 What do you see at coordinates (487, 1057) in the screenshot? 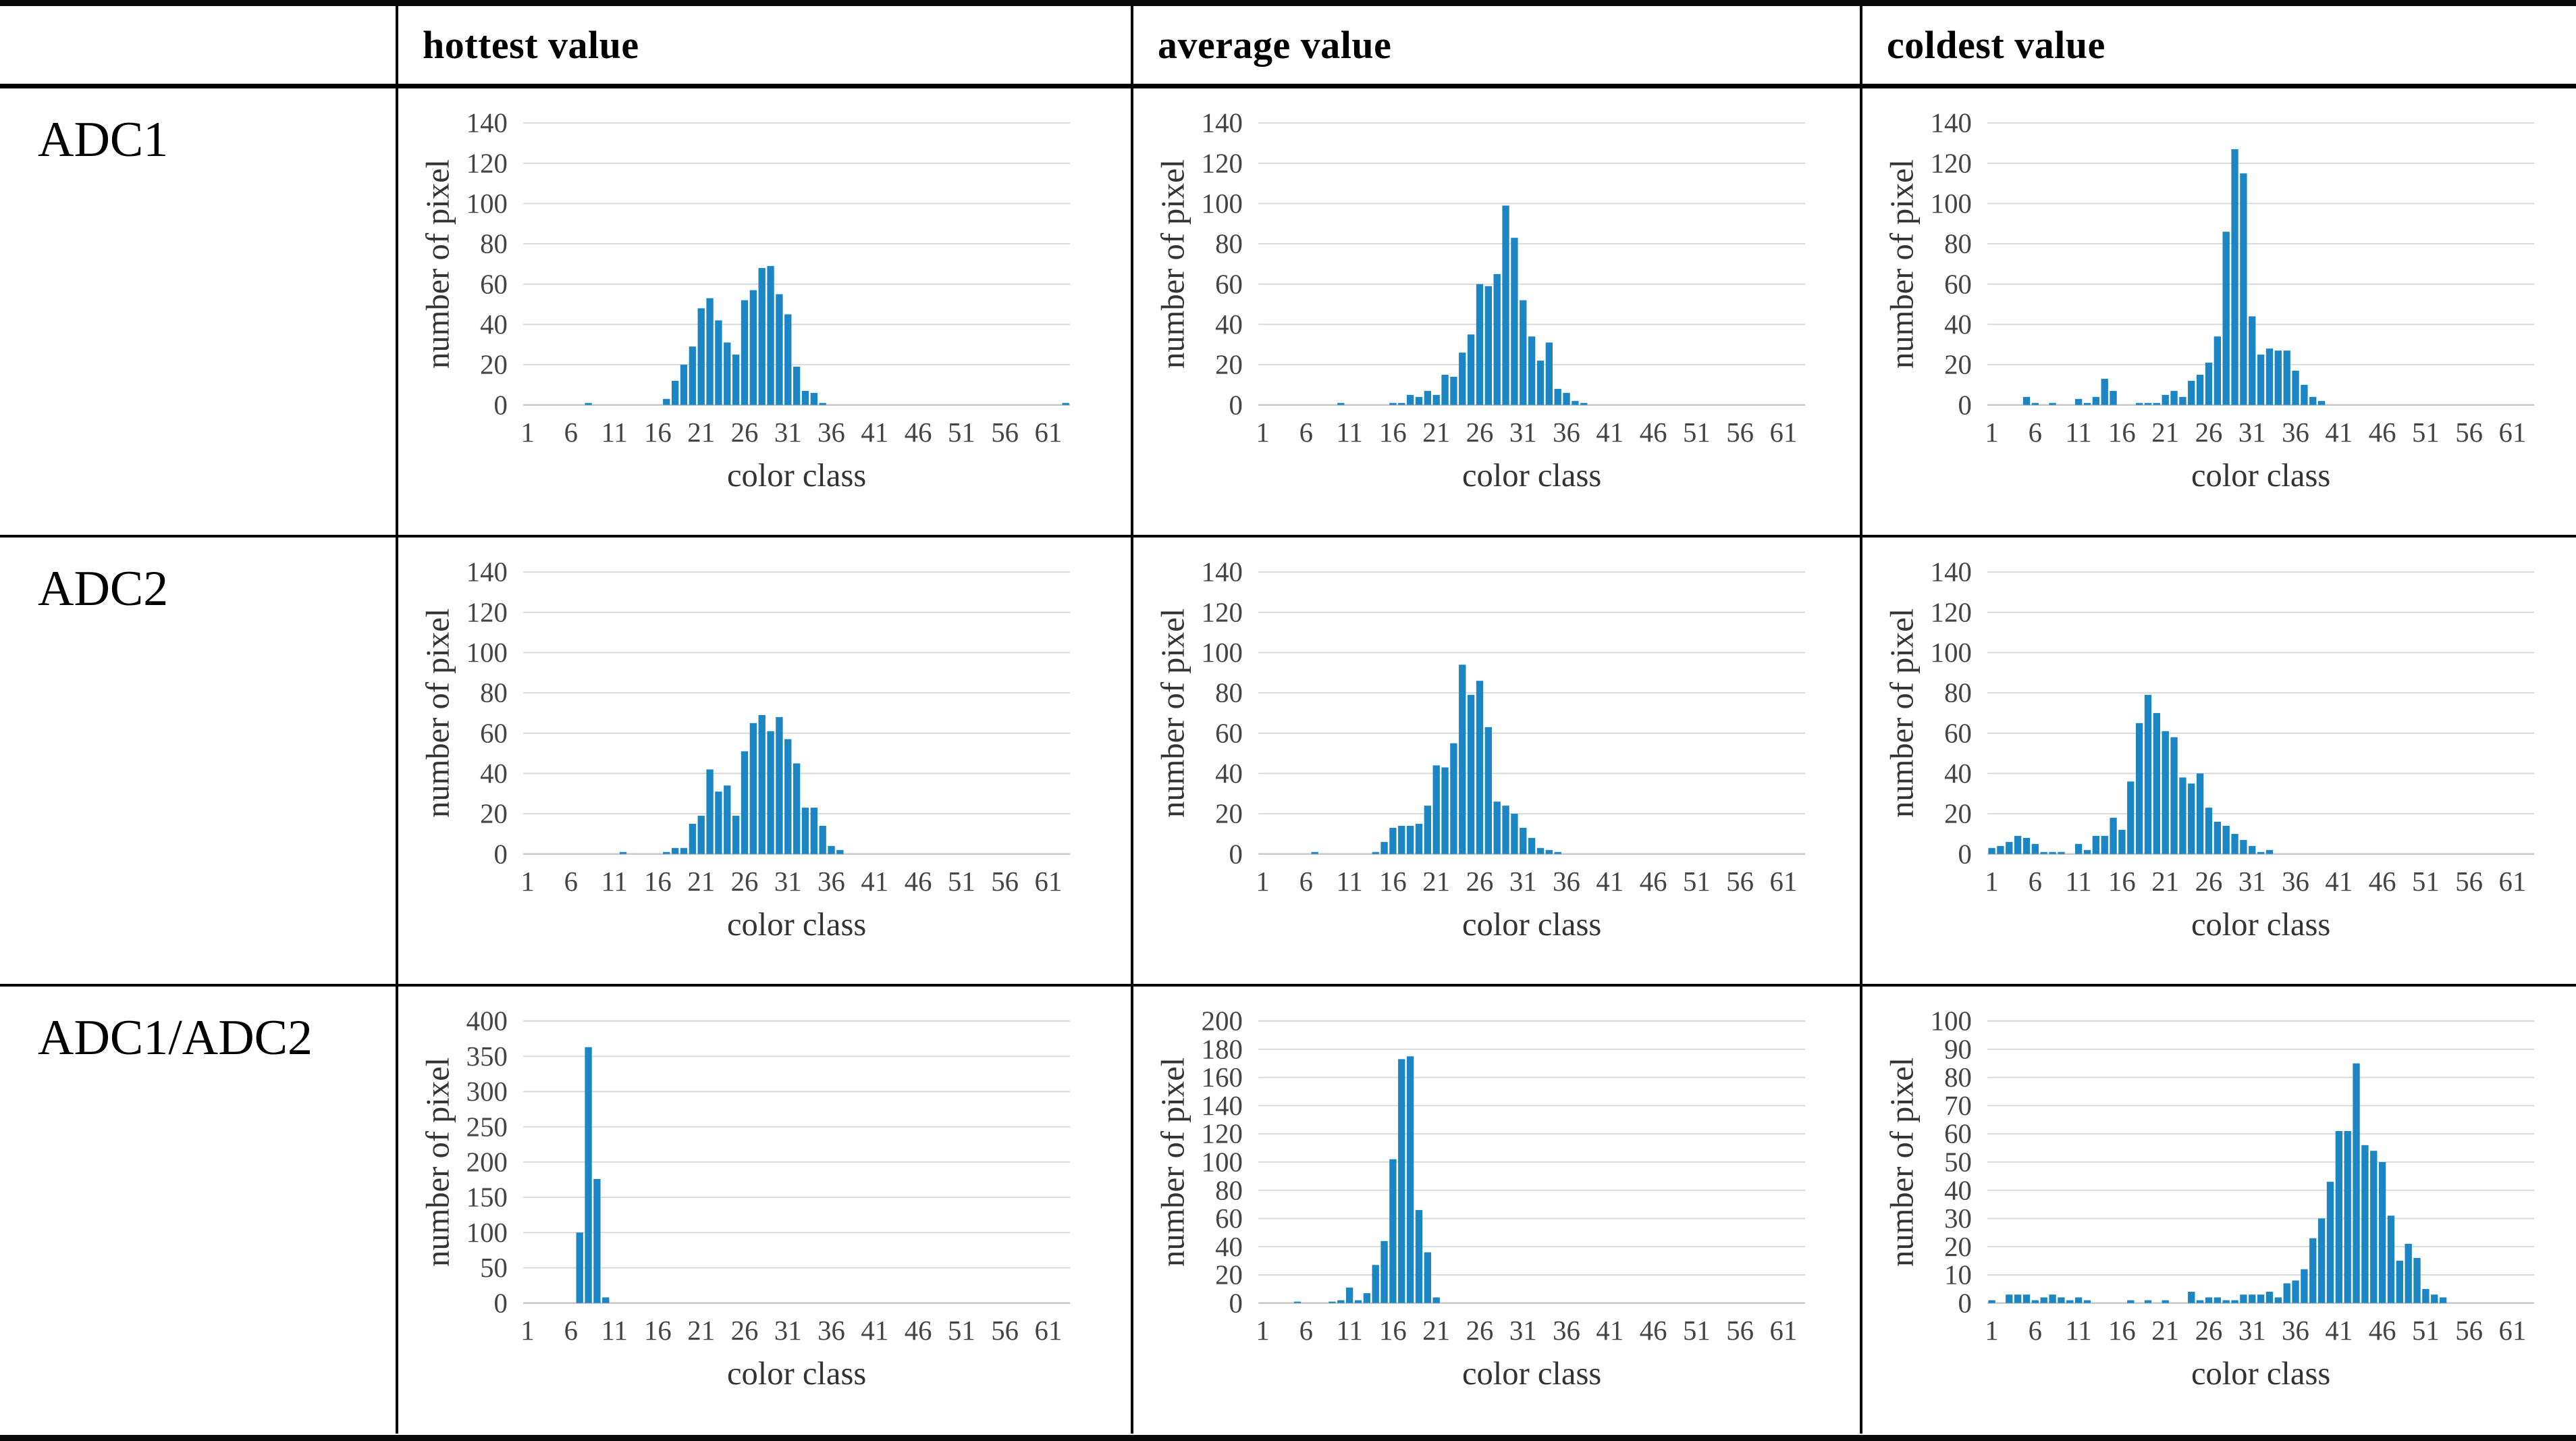
I see `y-tick-label: 350` at bounding box center [487, 1057].